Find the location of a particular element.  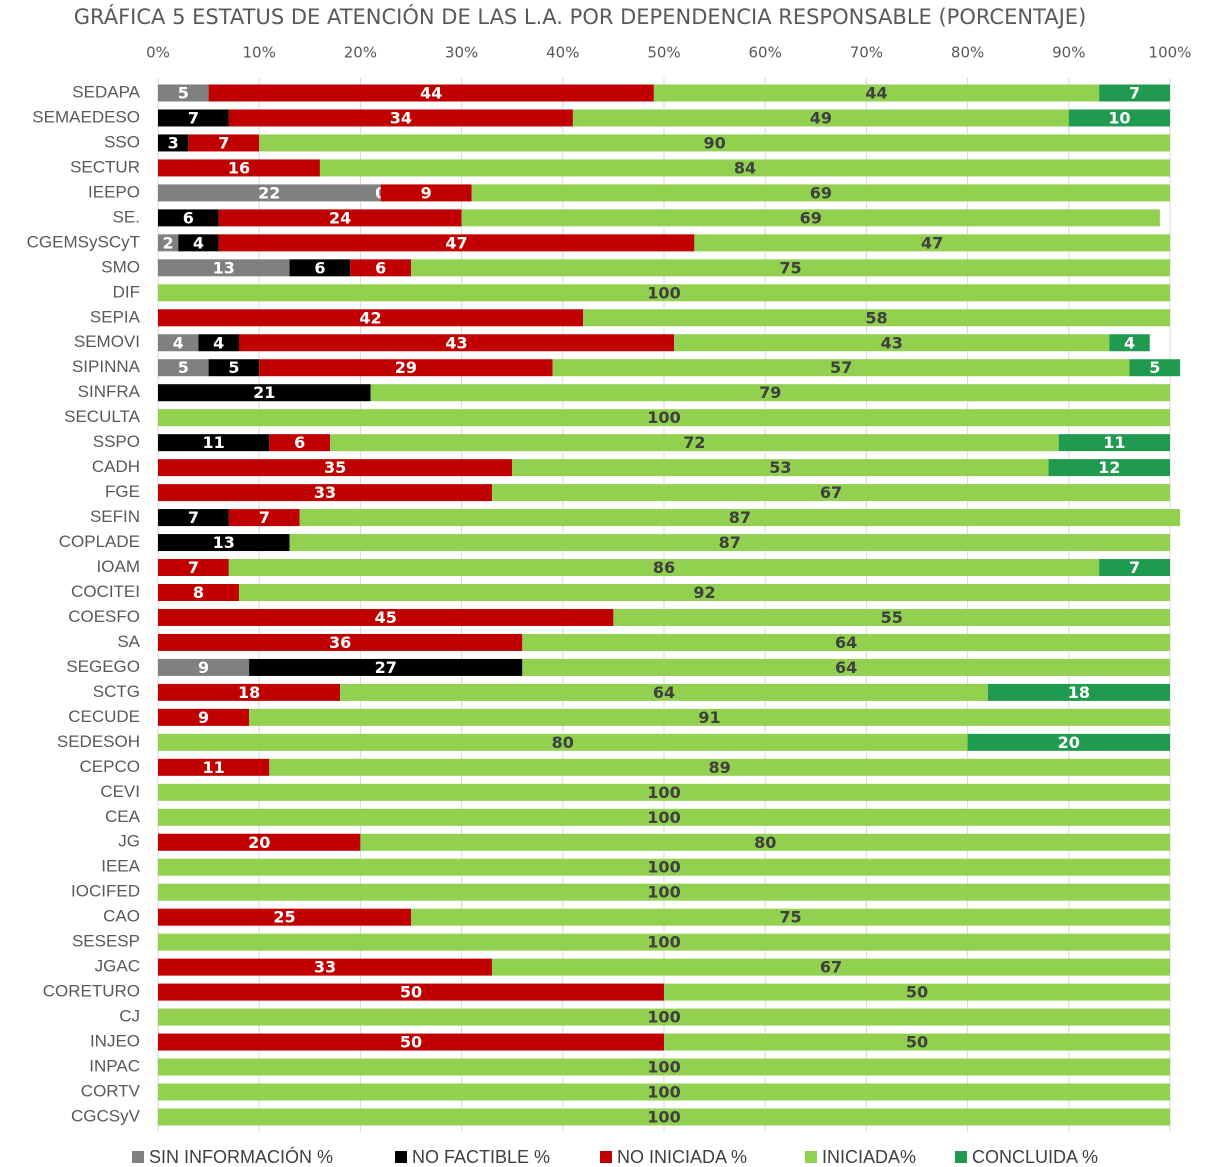

value-label: 5 is located at coordinates (183, 367).